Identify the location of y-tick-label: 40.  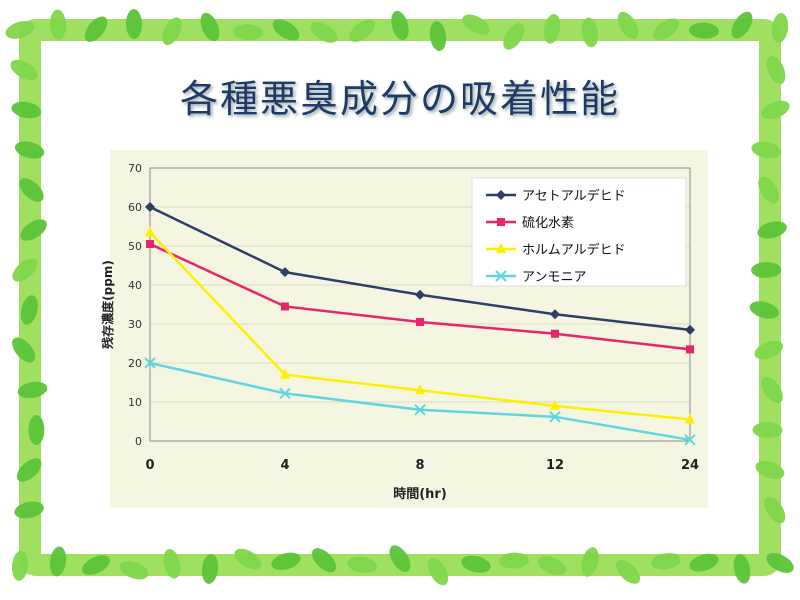
(135, 285).